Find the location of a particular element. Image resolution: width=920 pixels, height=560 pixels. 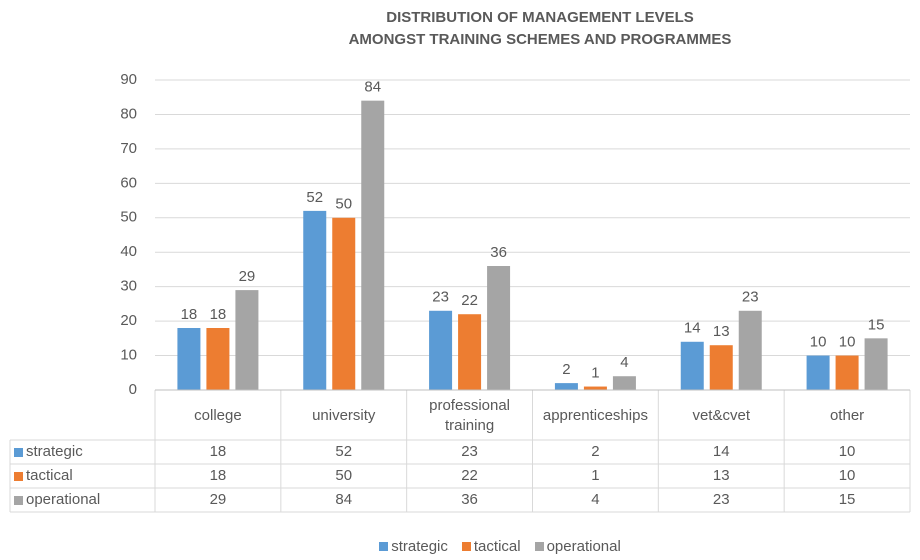

y-tick-label: 50 is located at coordinates (128, 217).